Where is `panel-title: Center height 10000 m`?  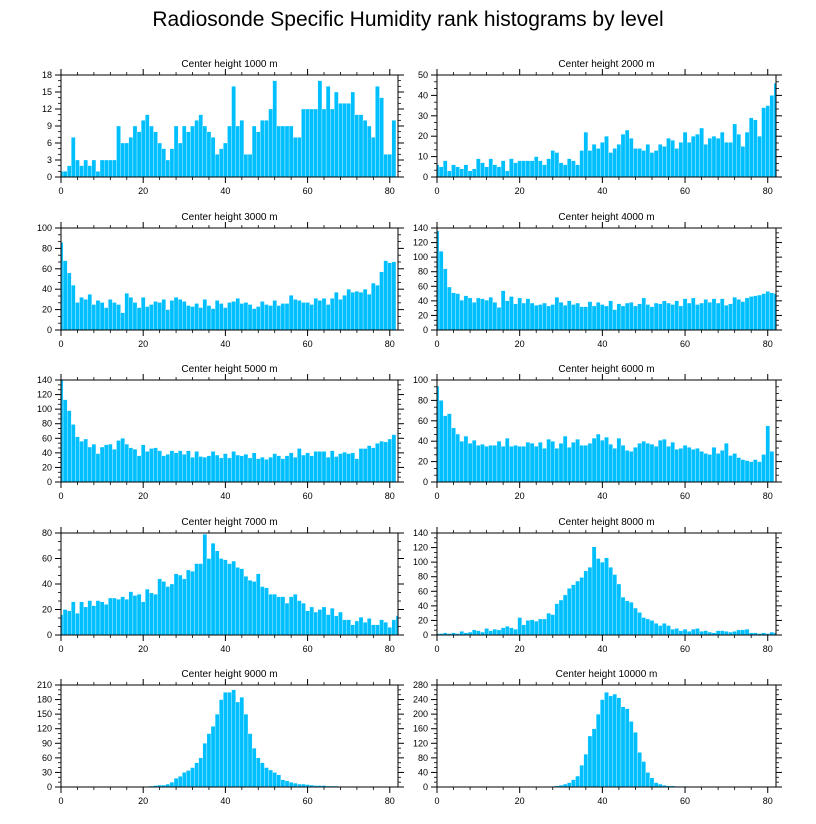 panel-title: Center height 10000 m is located at coordinates (607, 674).